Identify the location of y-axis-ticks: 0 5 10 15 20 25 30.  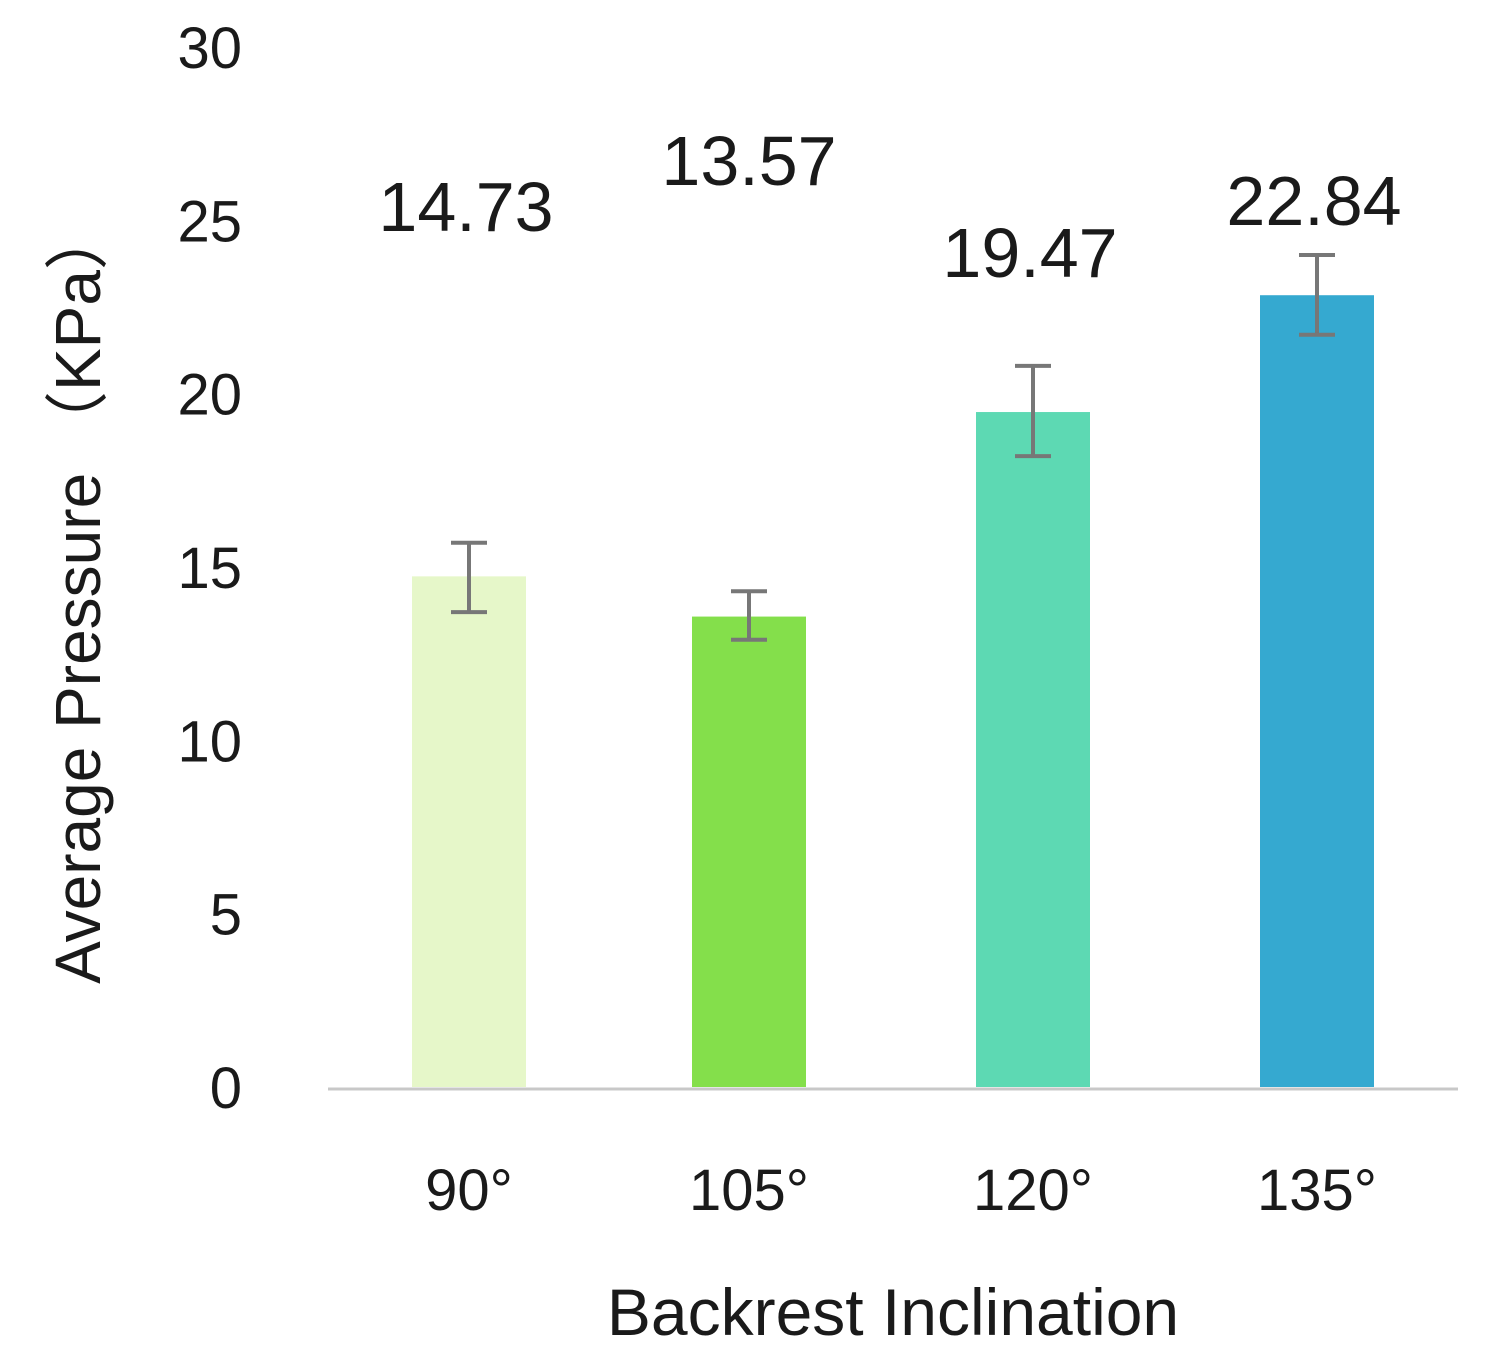
(209, 568).